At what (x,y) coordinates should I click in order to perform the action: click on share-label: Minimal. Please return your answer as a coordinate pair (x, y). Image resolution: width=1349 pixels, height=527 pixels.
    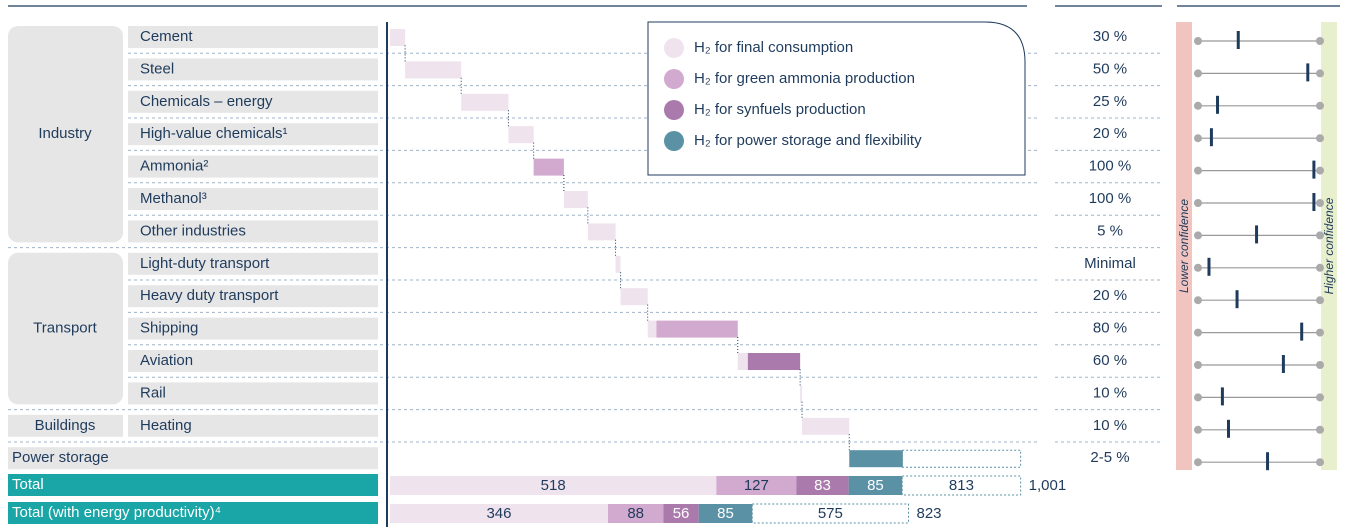
    Looking at the image, I should click on (1110, 263).